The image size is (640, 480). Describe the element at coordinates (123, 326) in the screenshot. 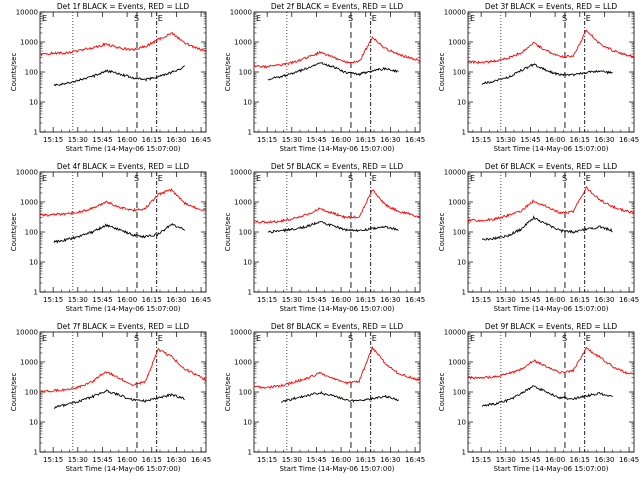

I see `chart-title: Det 7f BLACK = Events, RED = LLD` at that location.